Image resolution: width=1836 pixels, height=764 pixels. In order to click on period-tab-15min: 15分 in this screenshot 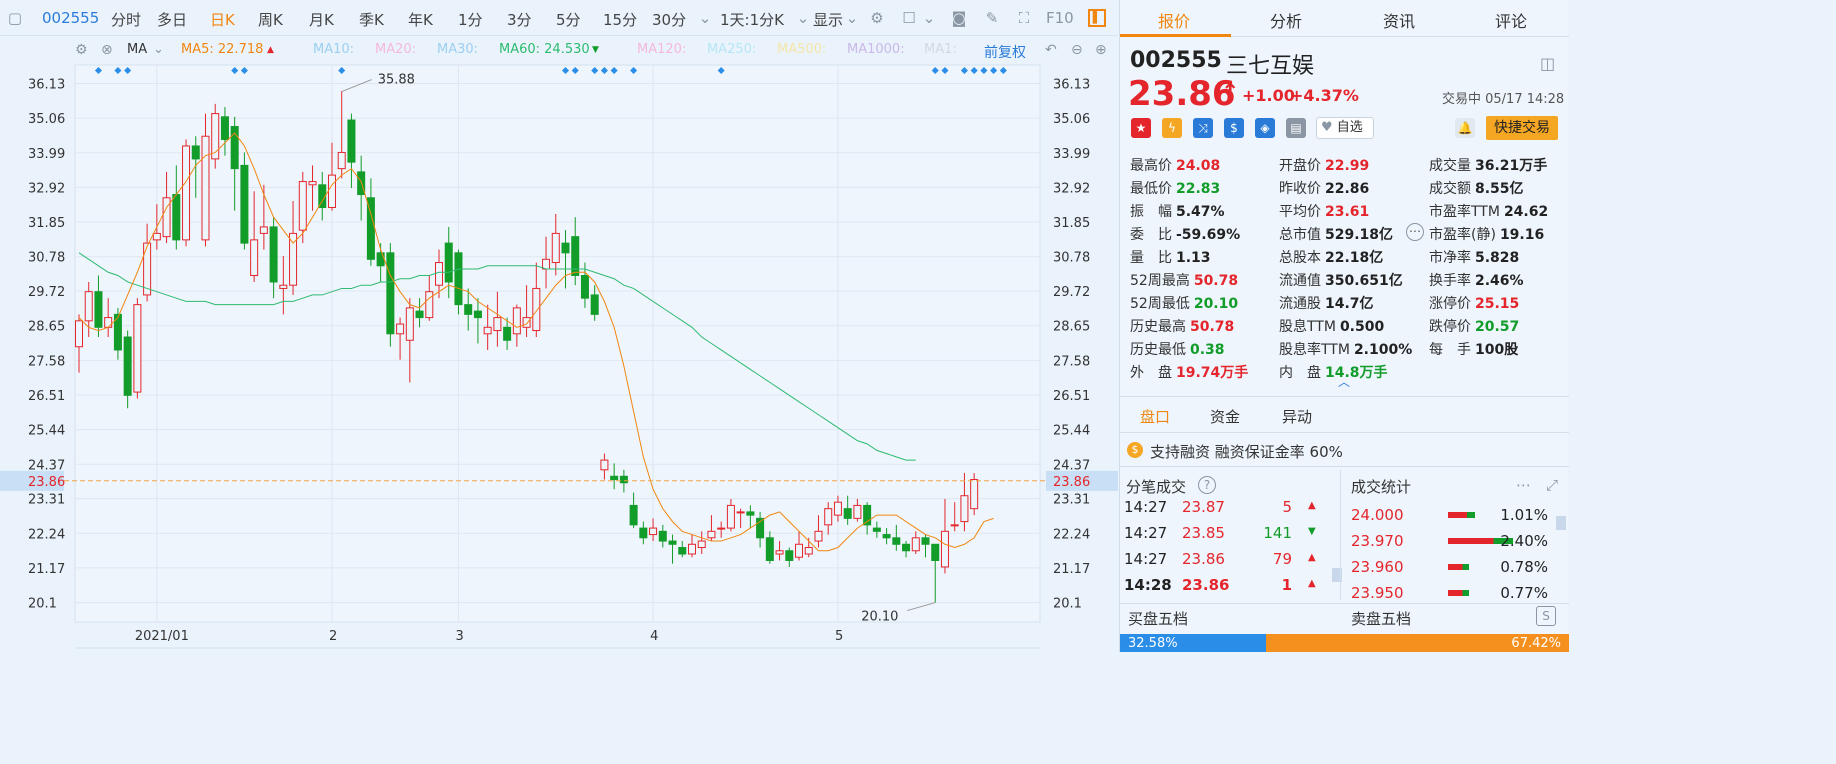, I will do `click(620, 20)`.